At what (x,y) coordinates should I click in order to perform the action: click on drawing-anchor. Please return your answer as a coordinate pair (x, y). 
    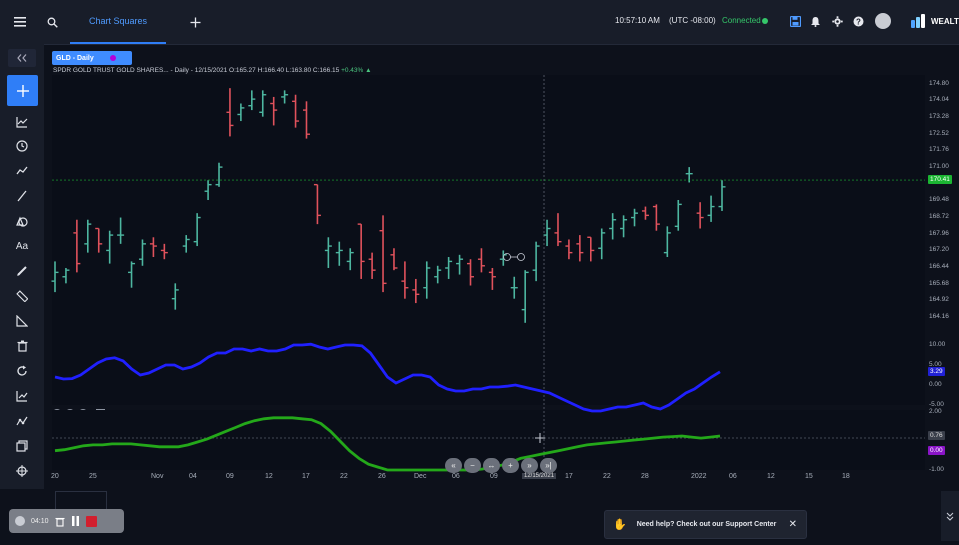
    Looking at the image, I should click on (507, 257).